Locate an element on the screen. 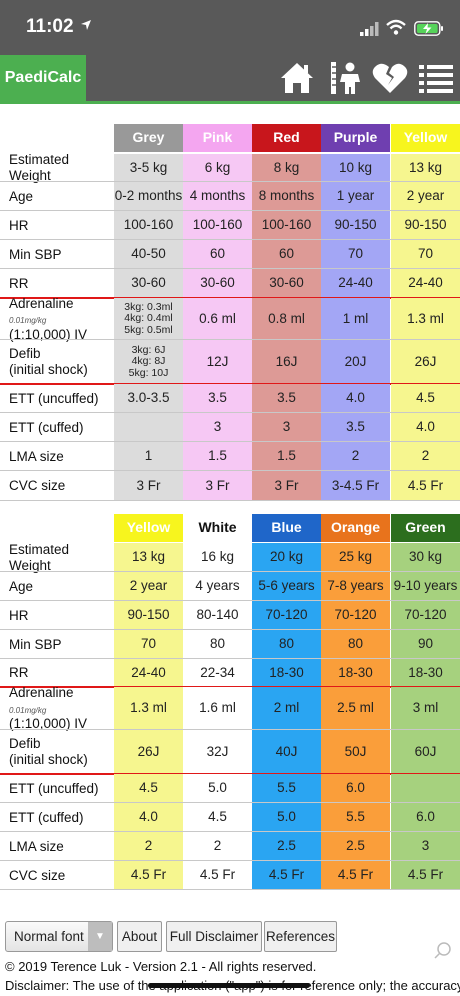  row-label: Age is located at coordinates (61, 586).